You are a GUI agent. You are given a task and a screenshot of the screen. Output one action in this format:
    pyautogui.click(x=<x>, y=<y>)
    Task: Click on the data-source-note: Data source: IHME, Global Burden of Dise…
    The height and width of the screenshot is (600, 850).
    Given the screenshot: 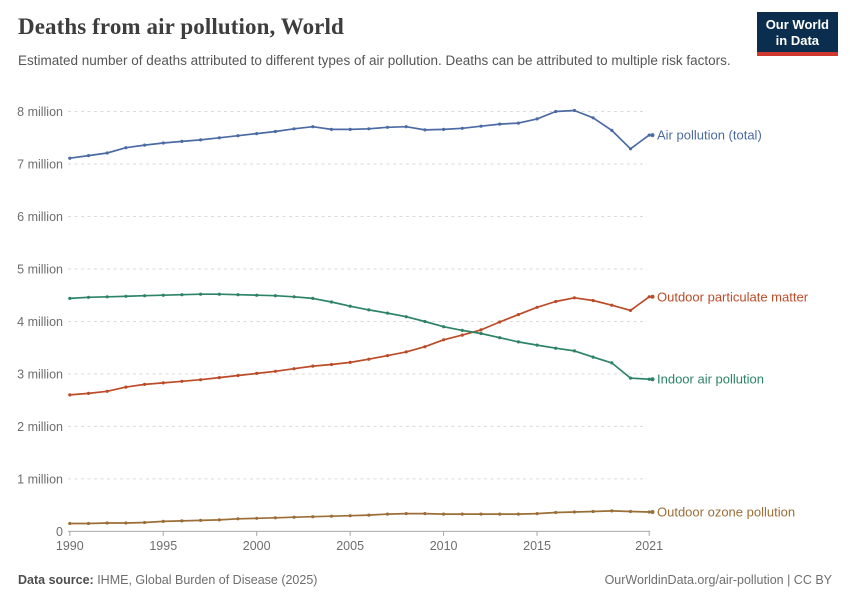 What is the action you would take?
    pyautogui.click(x=167, y=580)
    